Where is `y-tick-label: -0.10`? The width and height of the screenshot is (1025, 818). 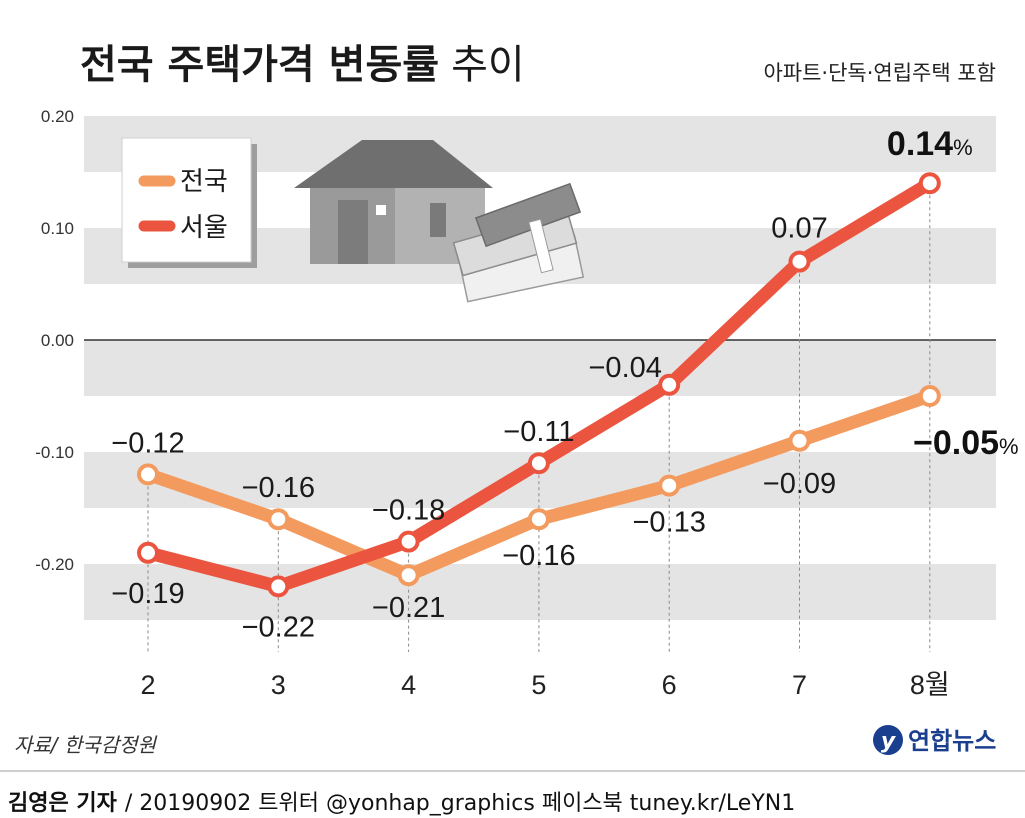 y-tick-label: -0.10 is located at coordinates (54, 452).